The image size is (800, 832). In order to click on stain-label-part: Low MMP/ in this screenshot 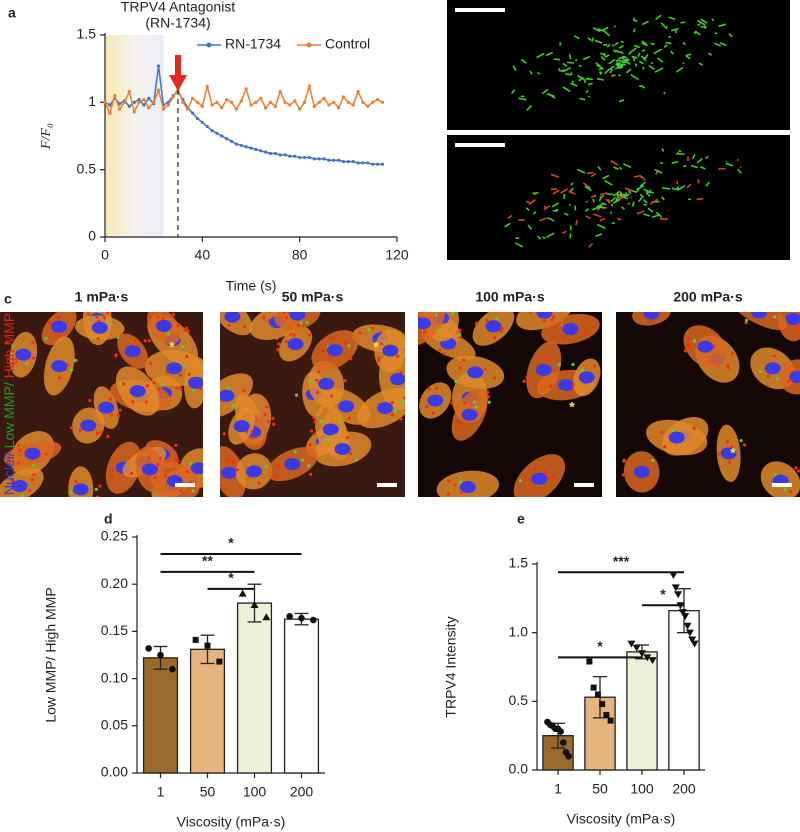, I will do `click(9, 415)`.